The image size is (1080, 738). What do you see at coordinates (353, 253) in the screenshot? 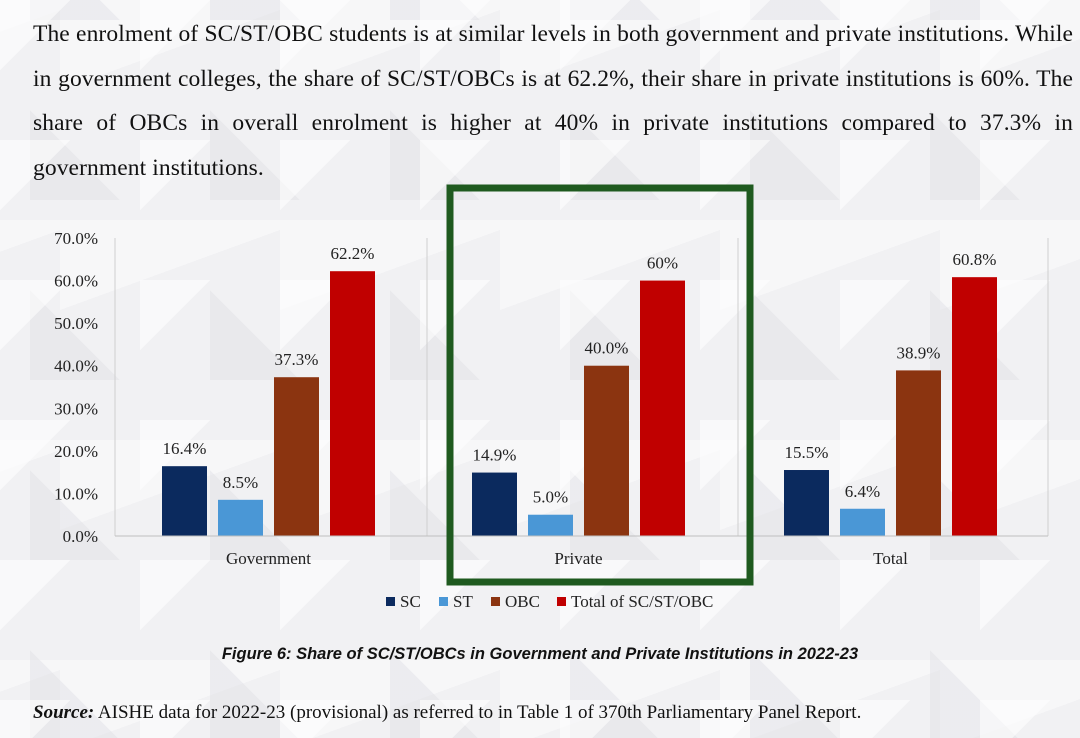
I see `data-label: 62.2%` at bounding box center [353, 253].